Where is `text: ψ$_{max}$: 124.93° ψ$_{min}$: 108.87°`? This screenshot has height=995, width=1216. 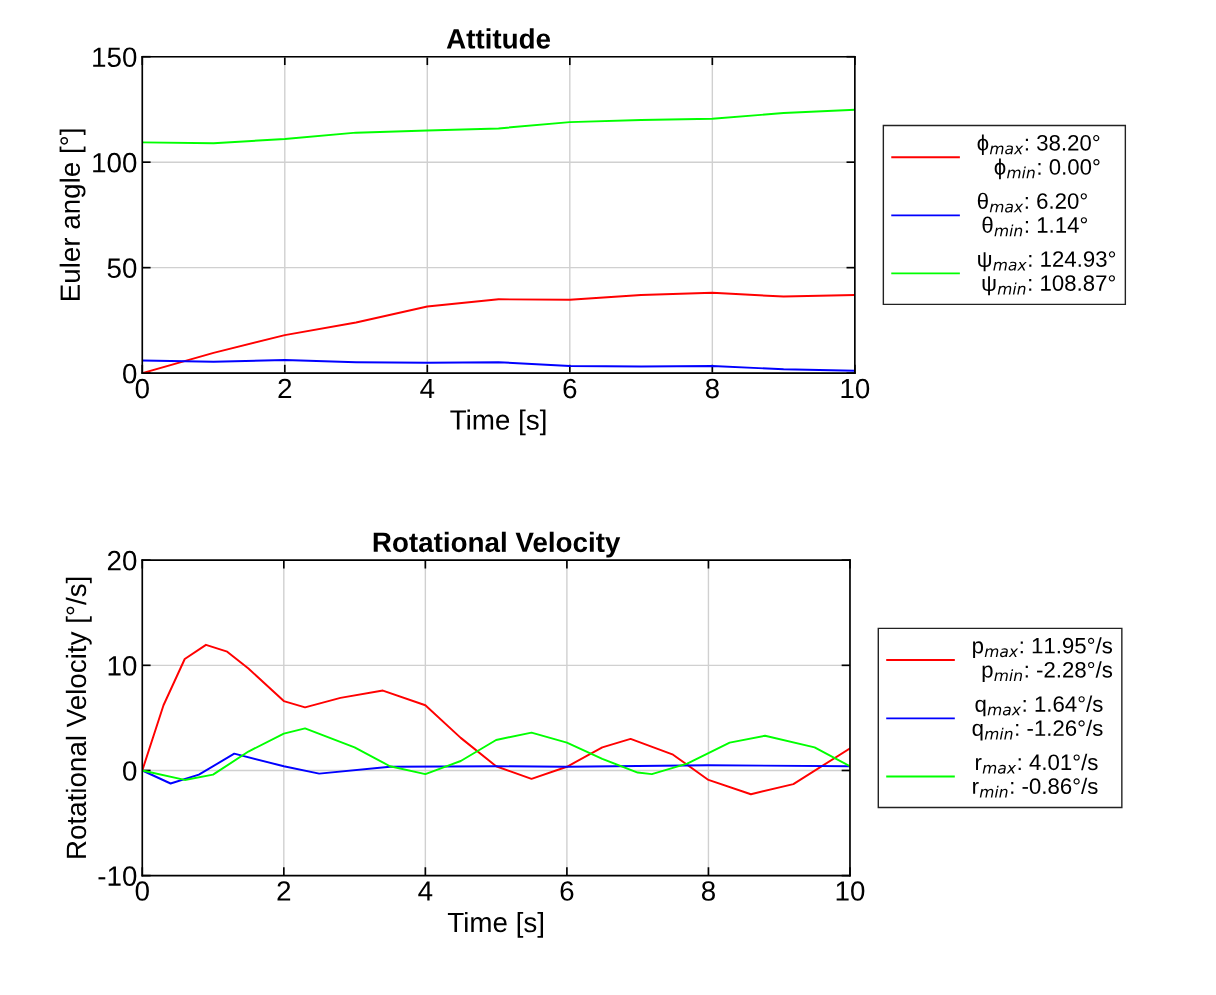
text: ψ$_{max}$: 124.93° ψ$_{min}$: 108.87° is located at coordinates (1047, 273).